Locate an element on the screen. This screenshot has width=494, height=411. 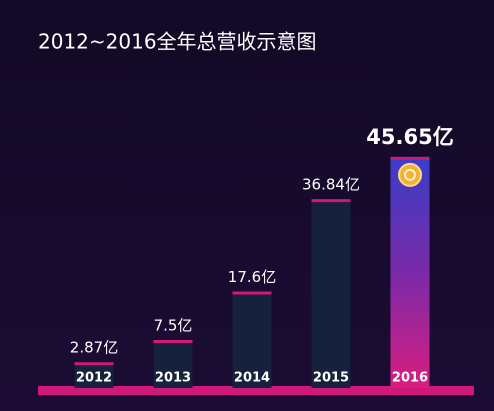
x-tick-label: 2015 is located at coordinates (331, 378).